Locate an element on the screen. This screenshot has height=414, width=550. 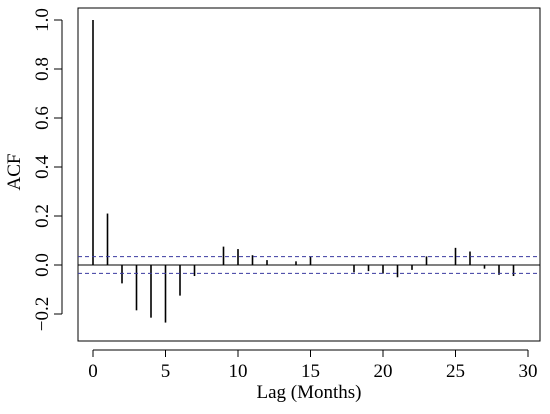
y-tick-label: 0.6 is located at coordinates (42, 118).